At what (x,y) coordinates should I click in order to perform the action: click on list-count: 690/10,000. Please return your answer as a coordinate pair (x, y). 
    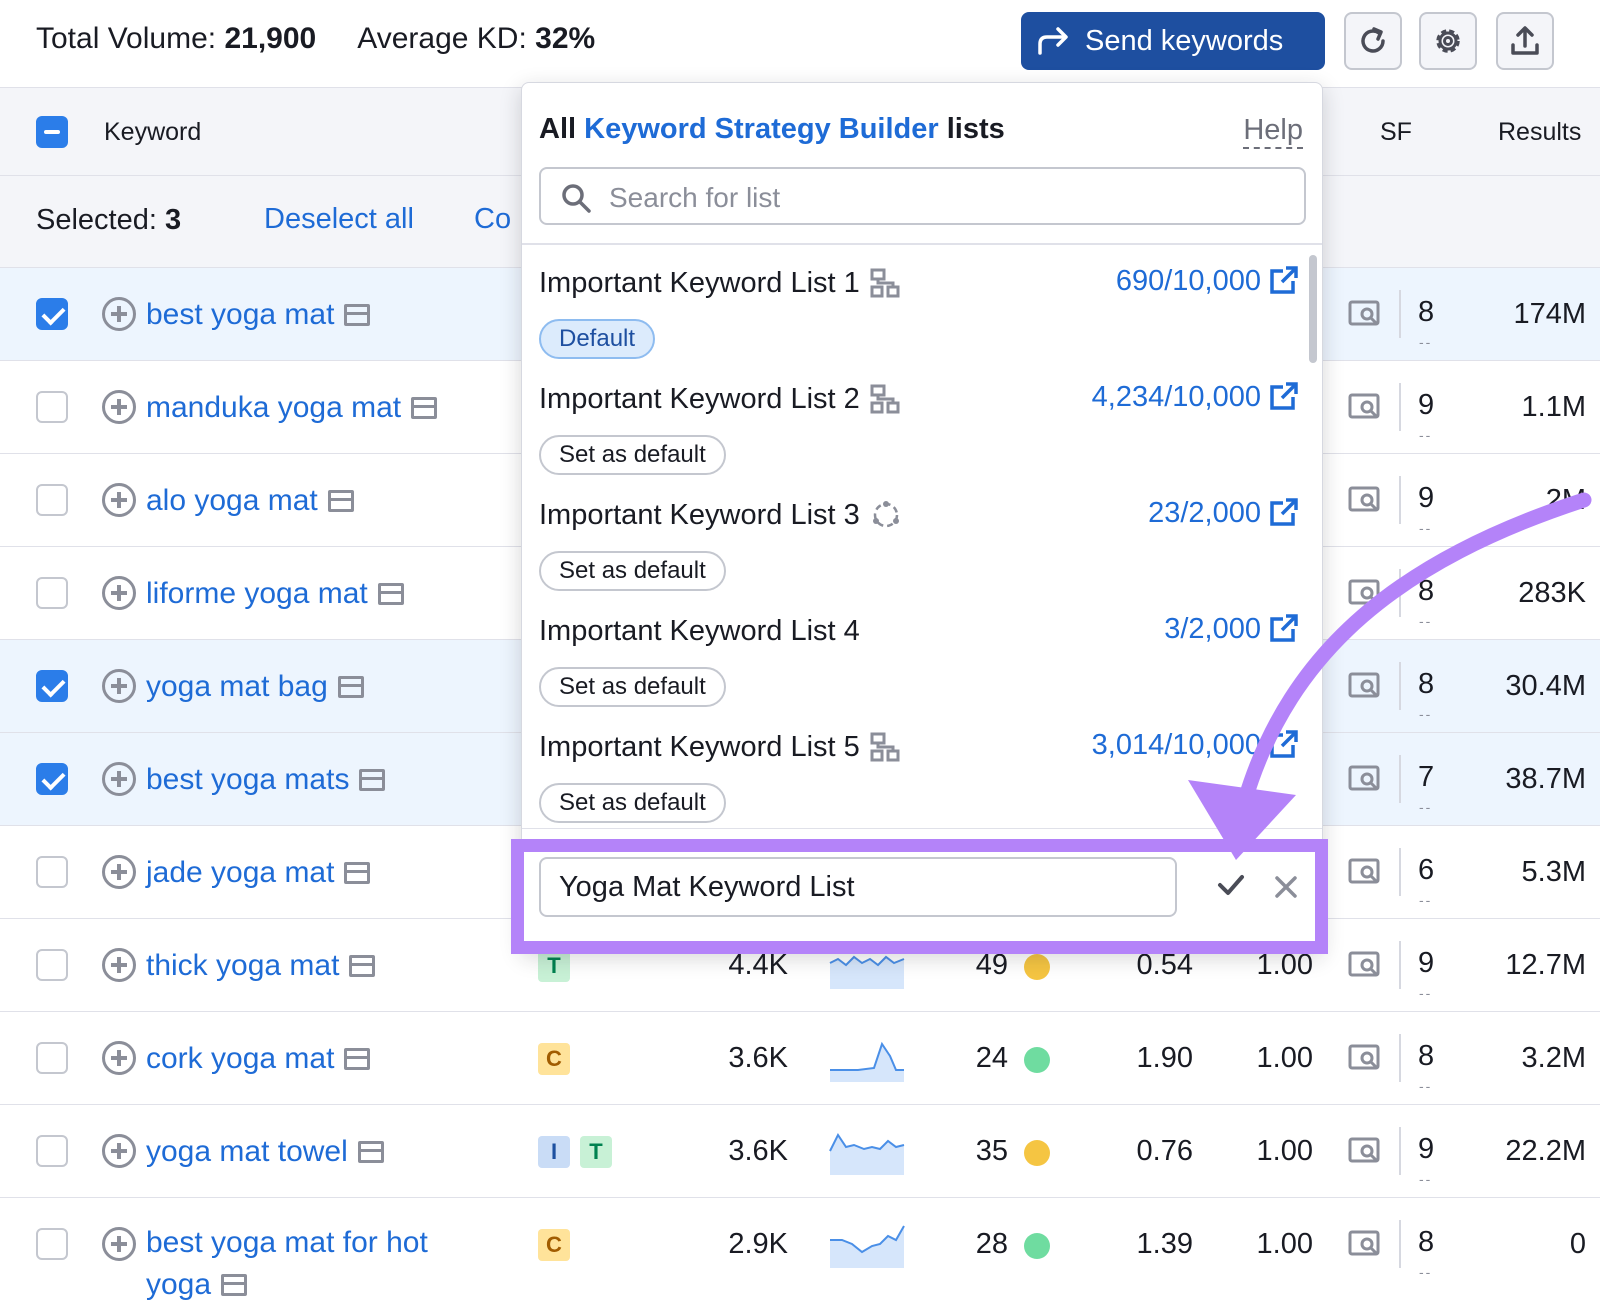
    Looking at the image, I should click on (1207, 281).